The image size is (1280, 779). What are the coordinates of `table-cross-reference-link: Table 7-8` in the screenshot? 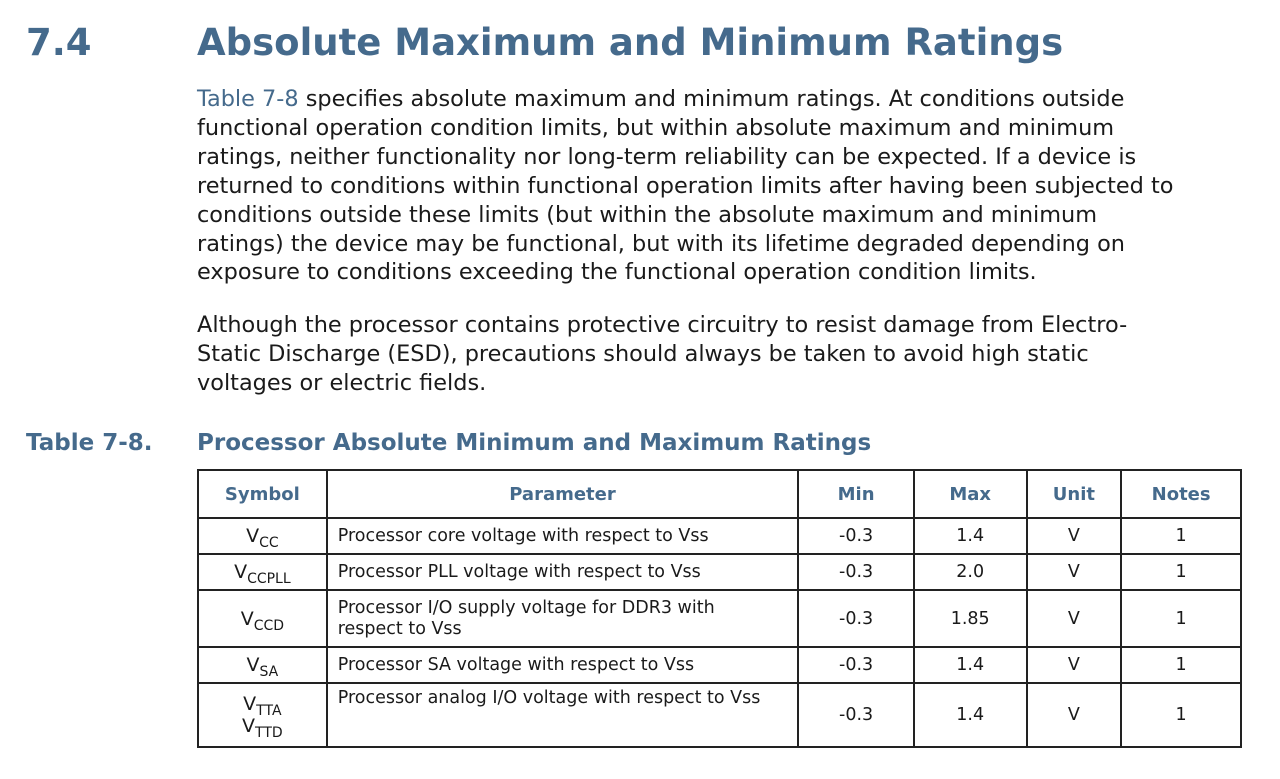 It's located at (248, 99).